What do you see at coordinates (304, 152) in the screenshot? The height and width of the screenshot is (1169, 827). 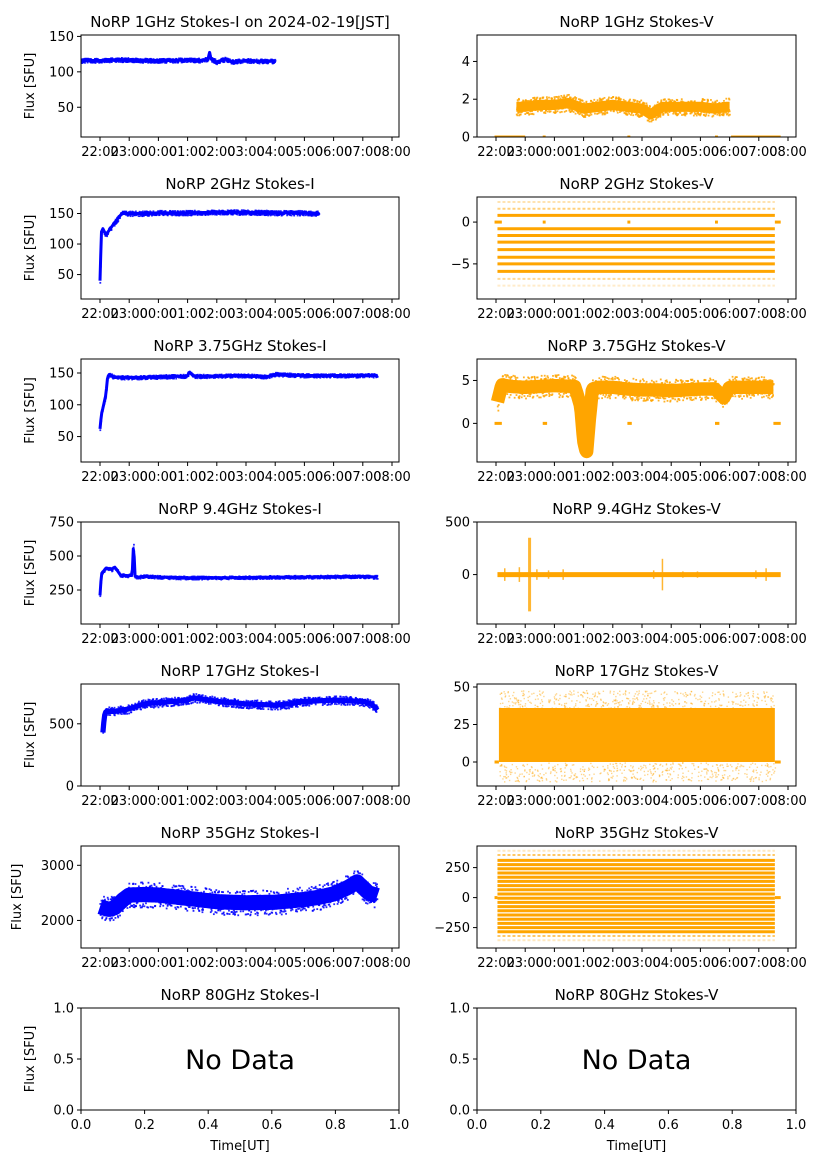 I see `x-tick-label: 05:00` at bounding box center [304, 152].